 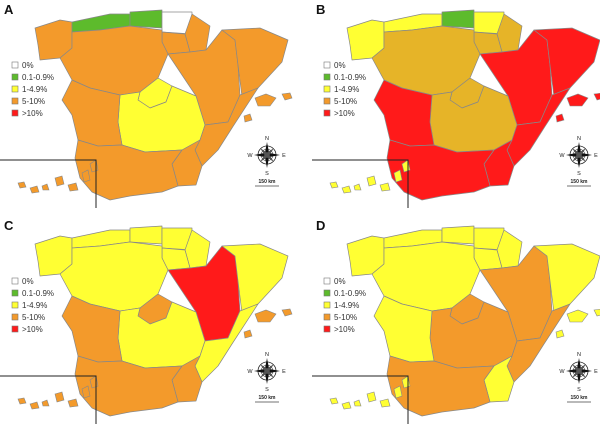 What do you see at coordinates (9, 9) in the screenshot?
I see `panel-letter: A` at bounding box center [9, 9].